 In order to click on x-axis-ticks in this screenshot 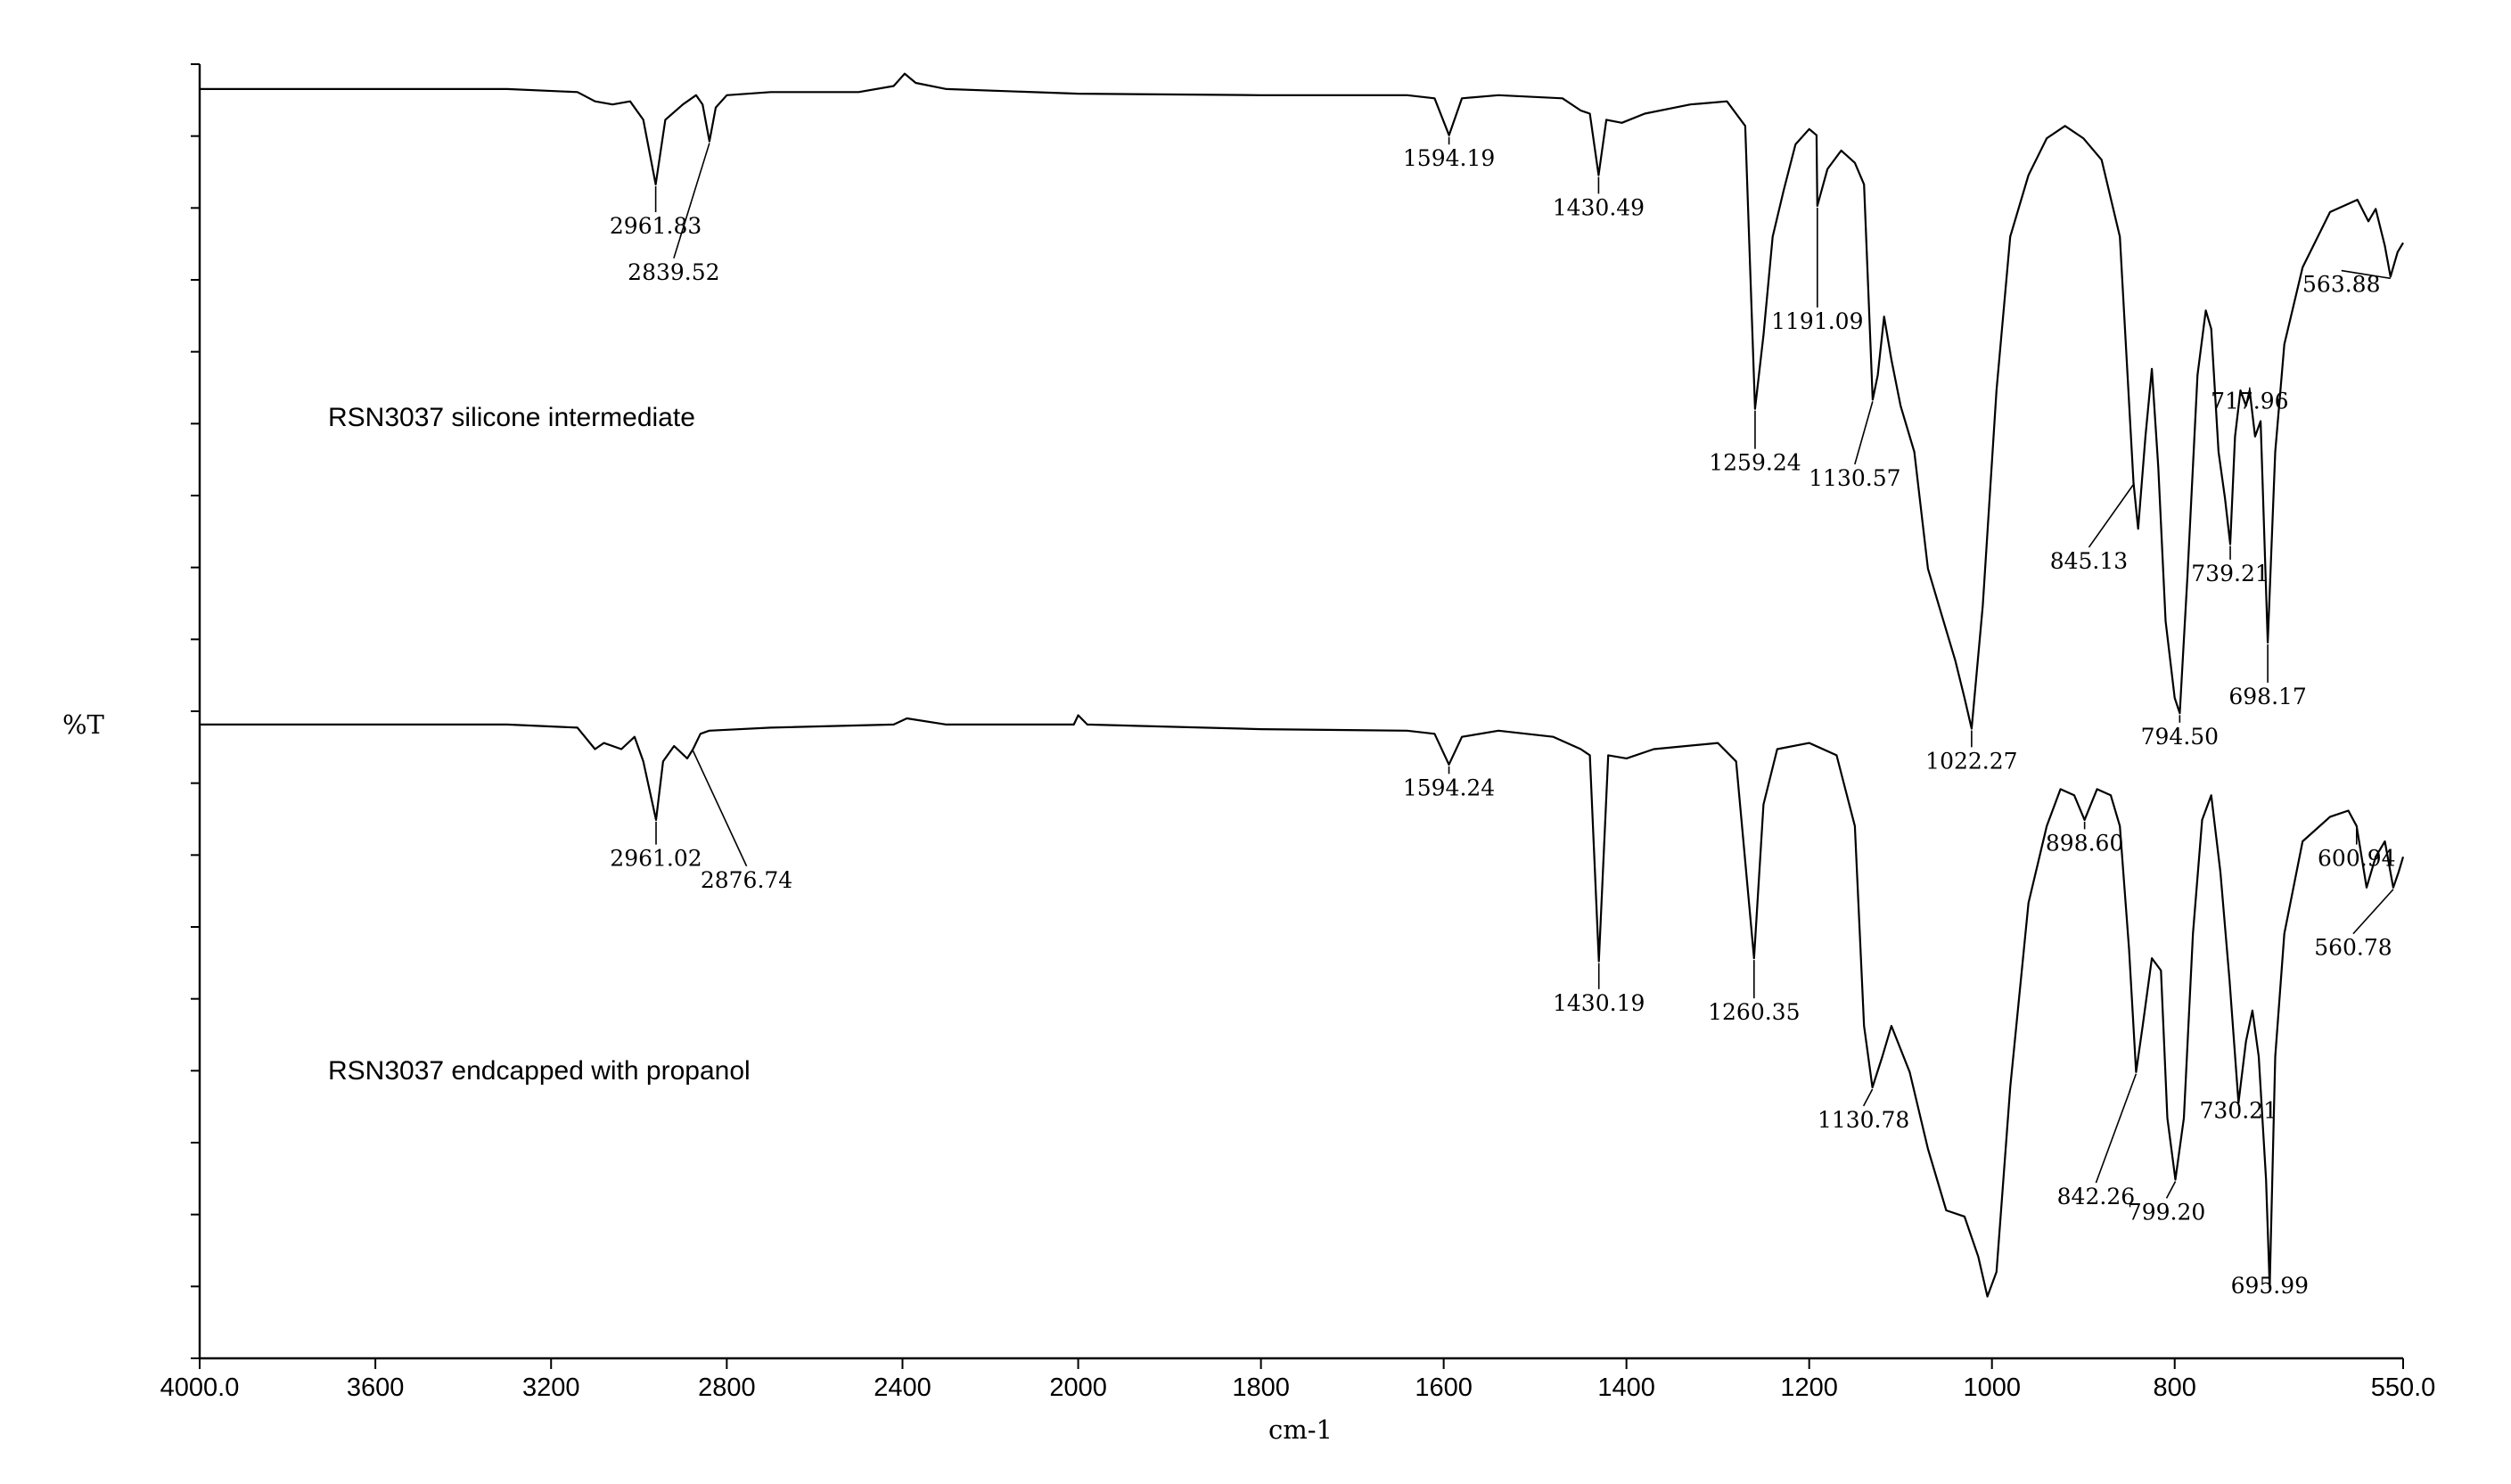, I will do `click(1301, 1363)`.